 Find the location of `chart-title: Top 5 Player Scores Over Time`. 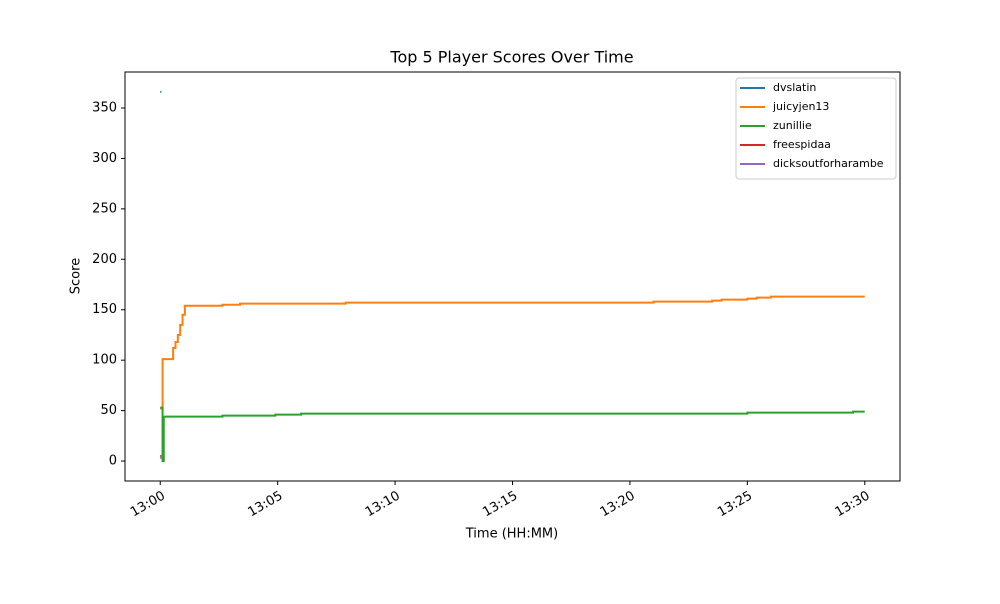

chart-title: Top 5 Player Scores Over Time is located at coordinates (511, 57).